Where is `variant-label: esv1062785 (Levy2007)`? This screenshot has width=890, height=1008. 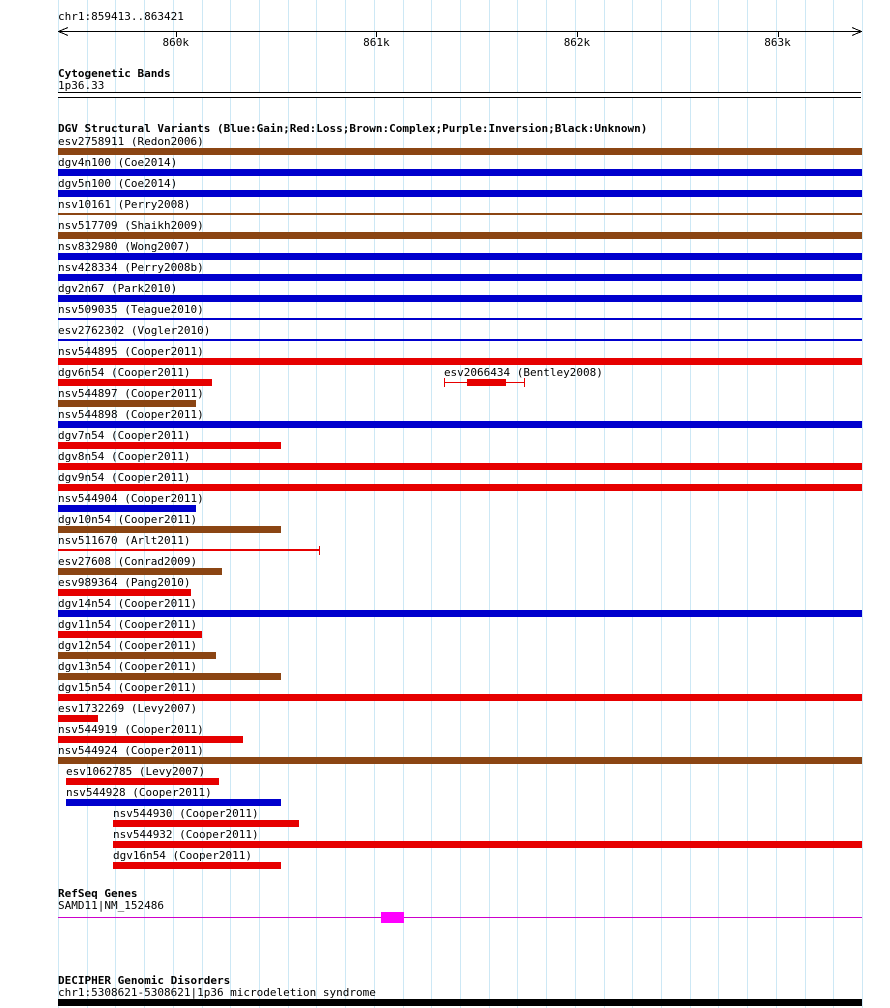 variant-label: esv1062785 (Levy2007) is located at coordinates (136, 771).